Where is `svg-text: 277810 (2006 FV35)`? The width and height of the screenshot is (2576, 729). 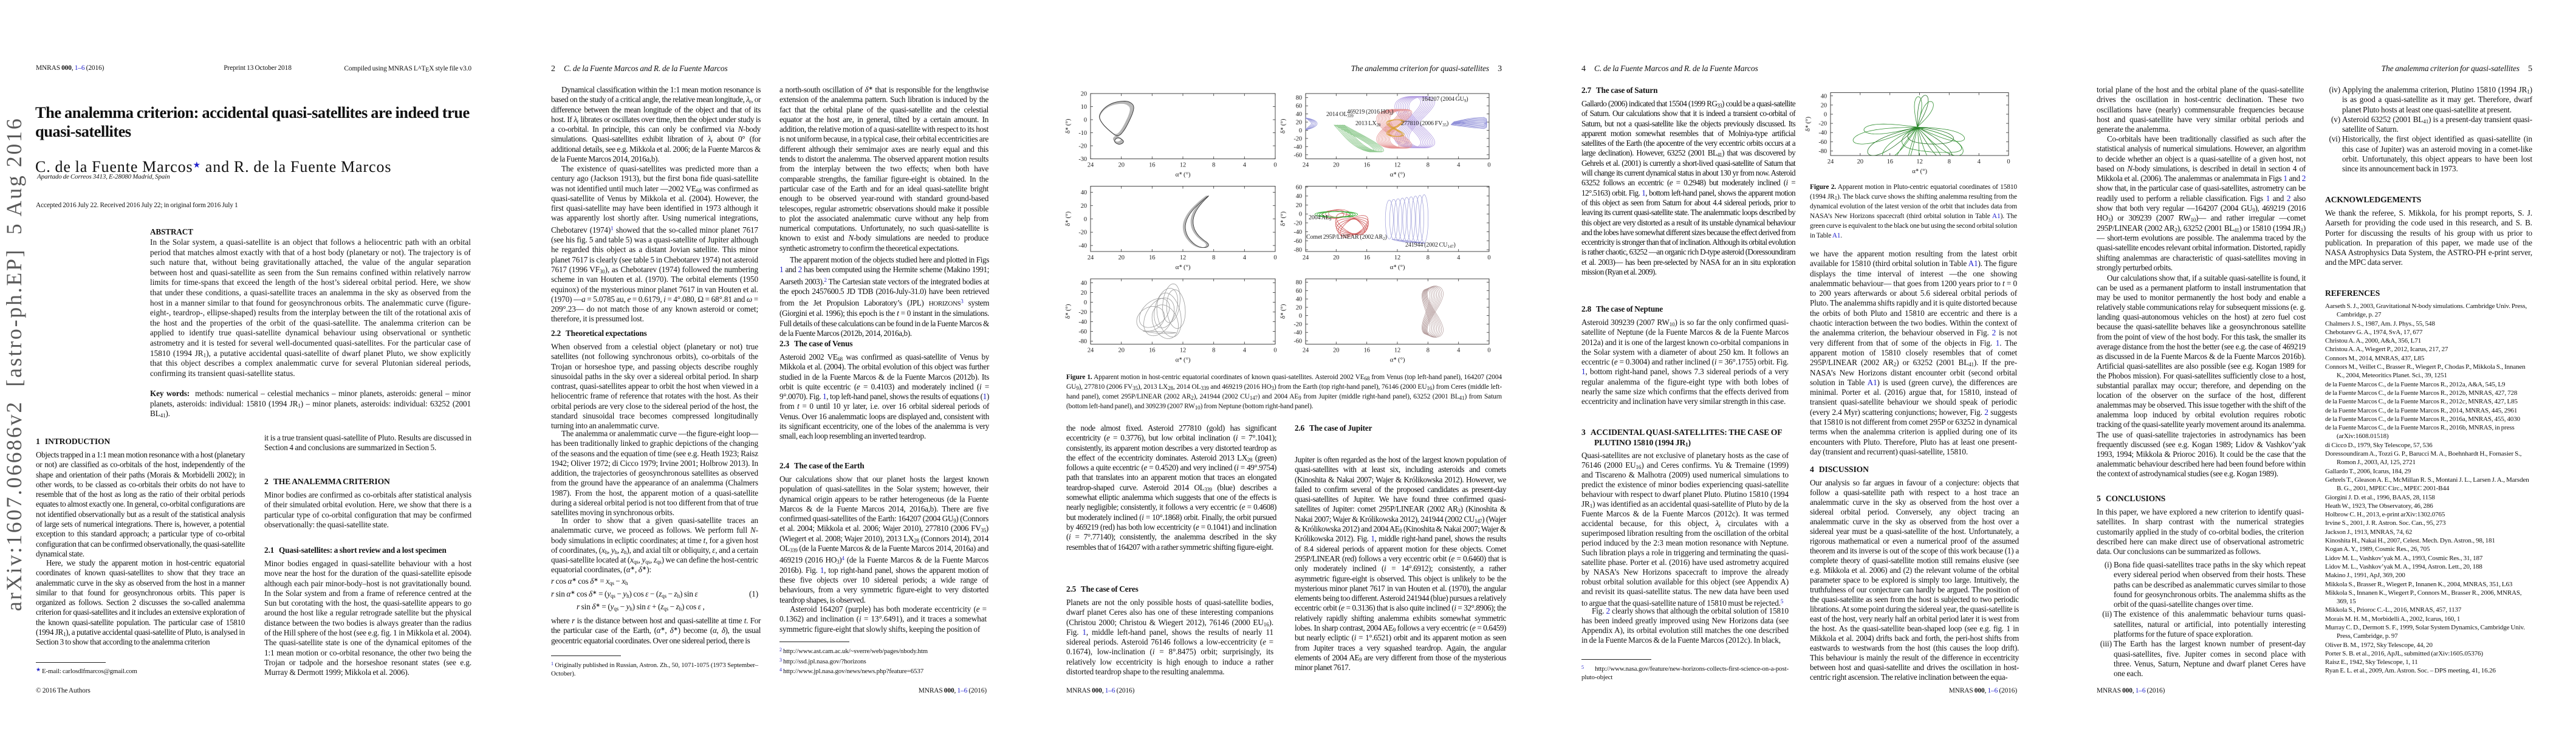
svg-text: 277810 (2006 FV35) is located at coordinates (1424, 124).